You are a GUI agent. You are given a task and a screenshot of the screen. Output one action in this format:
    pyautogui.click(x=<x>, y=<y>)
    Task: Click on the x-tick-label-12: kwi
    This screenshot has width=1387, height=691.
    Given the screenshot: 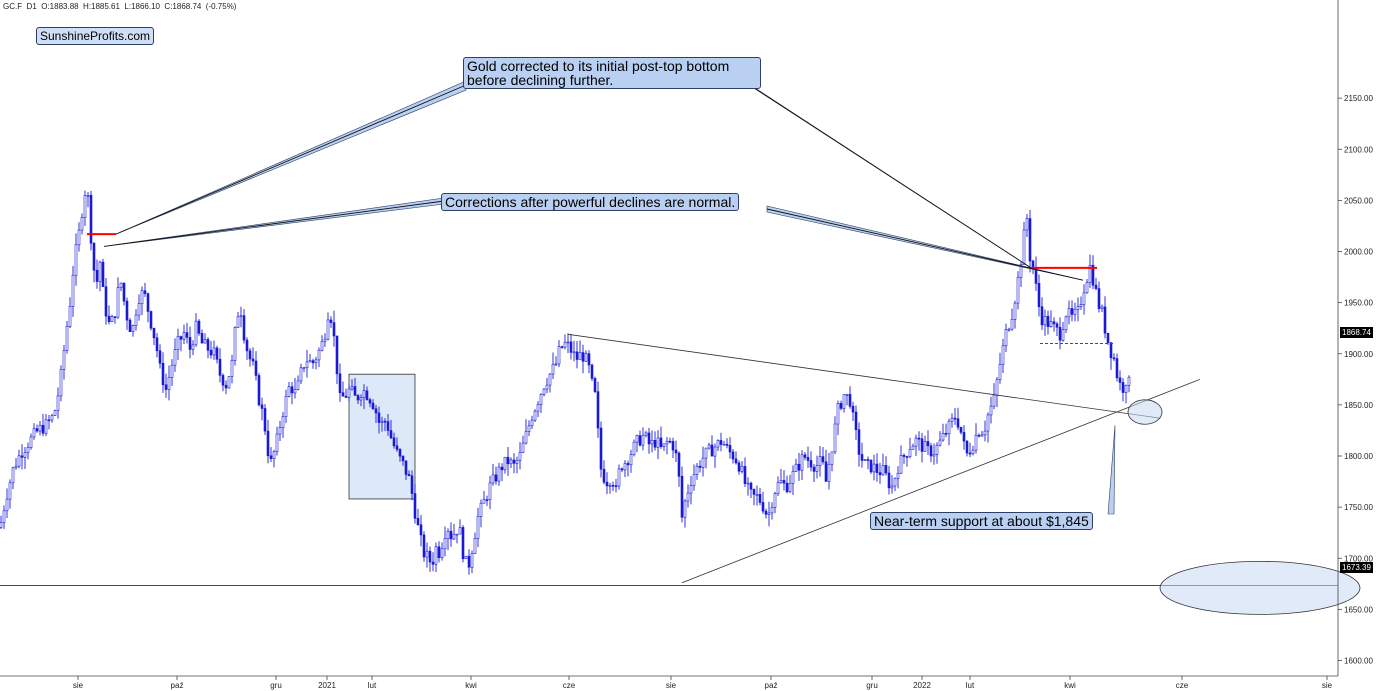 What is the action you would take?
    pyautogui.click(x=1070, y=685)
    